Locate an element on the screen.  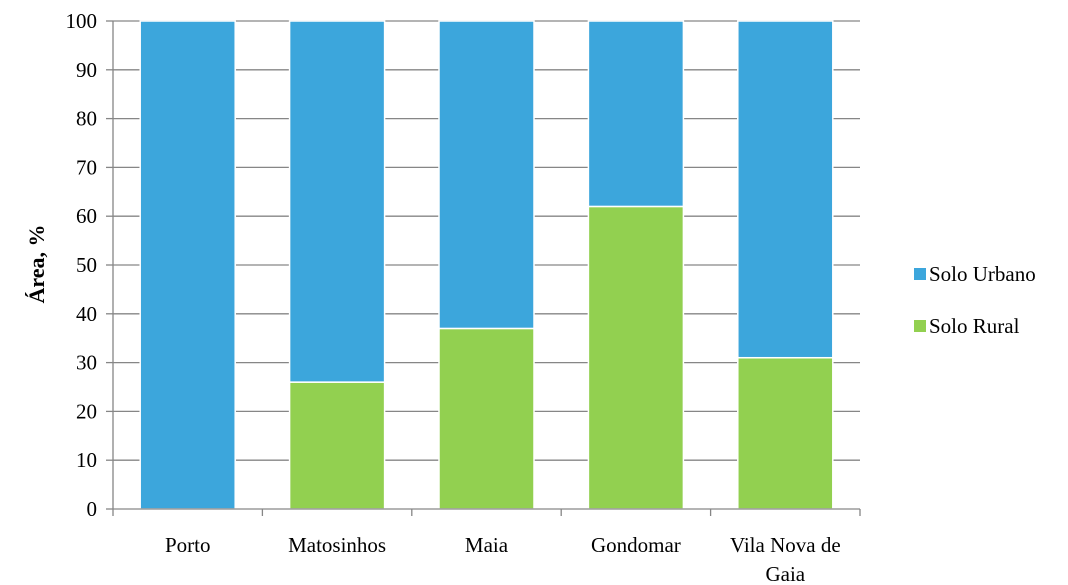
y-tick-label: 90 is located at coordinates (86, 70).